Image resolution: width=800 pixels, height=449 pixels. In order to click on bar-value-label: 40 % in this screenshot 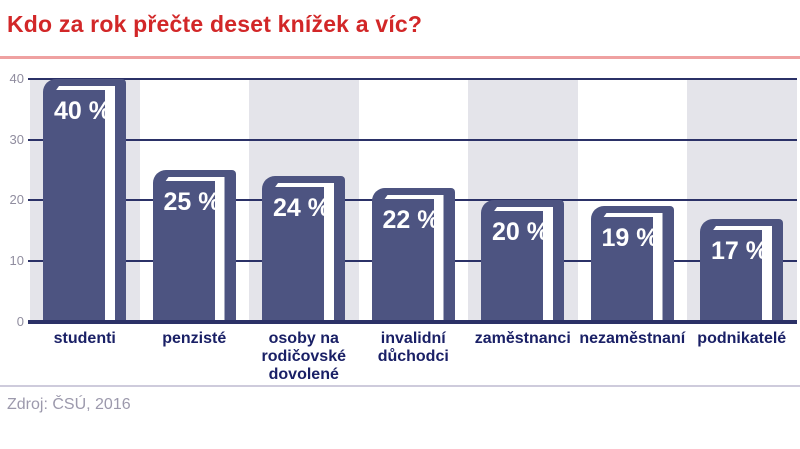, I will do `click(82, 111)`.